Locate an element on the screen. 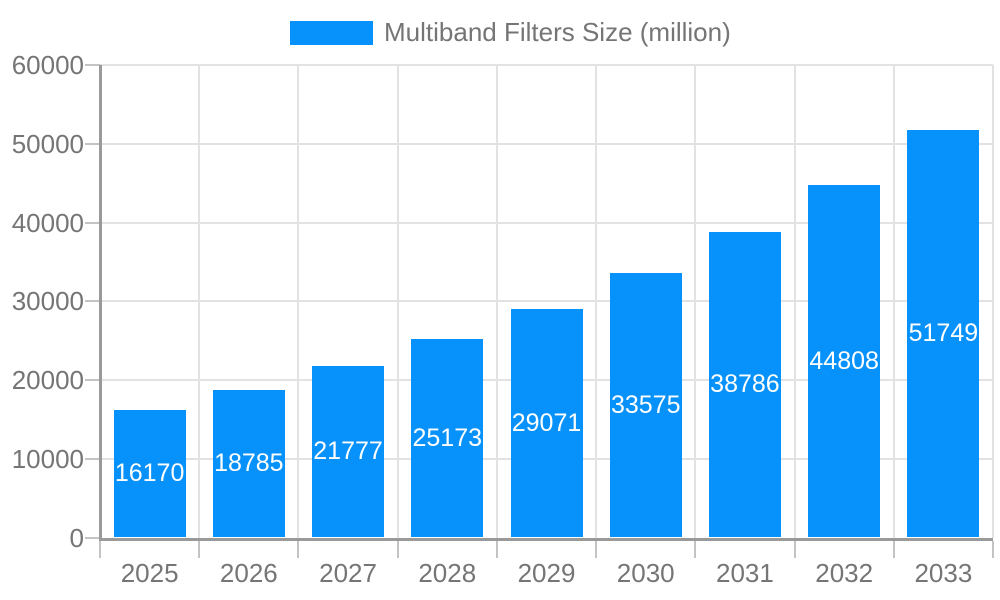  y-tick-label: 40000 is located at coordinates (47, 222).